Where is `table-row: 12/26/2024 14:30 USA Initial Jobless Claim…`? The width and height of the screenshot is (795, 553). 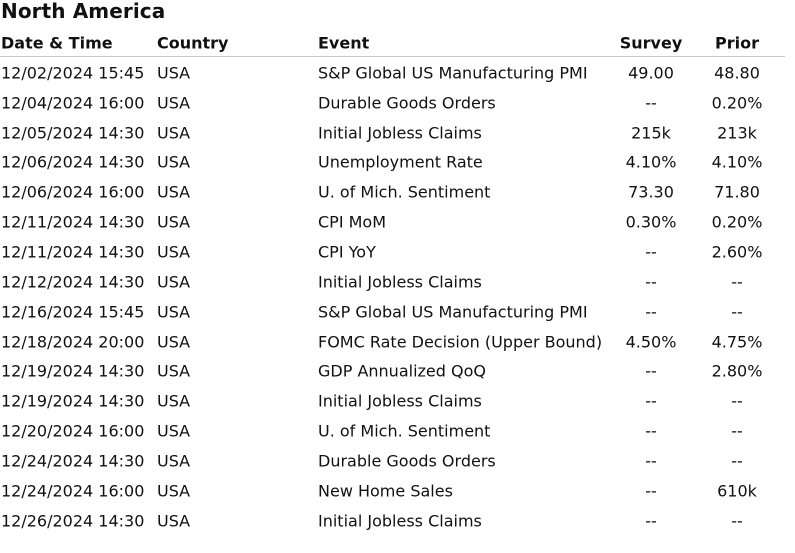
table-row: 12/26/2024 14:30 USA Initial Jobless Claim… is located at coordinates (392, 521).